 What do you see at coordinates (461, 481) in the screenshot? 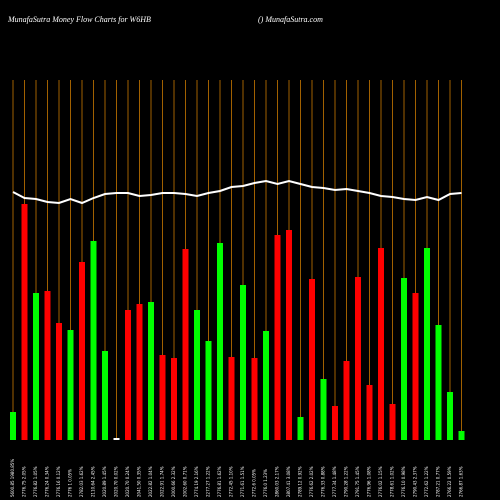
I see `x-tick-label: 2766.87 1.63%` at bounding box center [461, 481].